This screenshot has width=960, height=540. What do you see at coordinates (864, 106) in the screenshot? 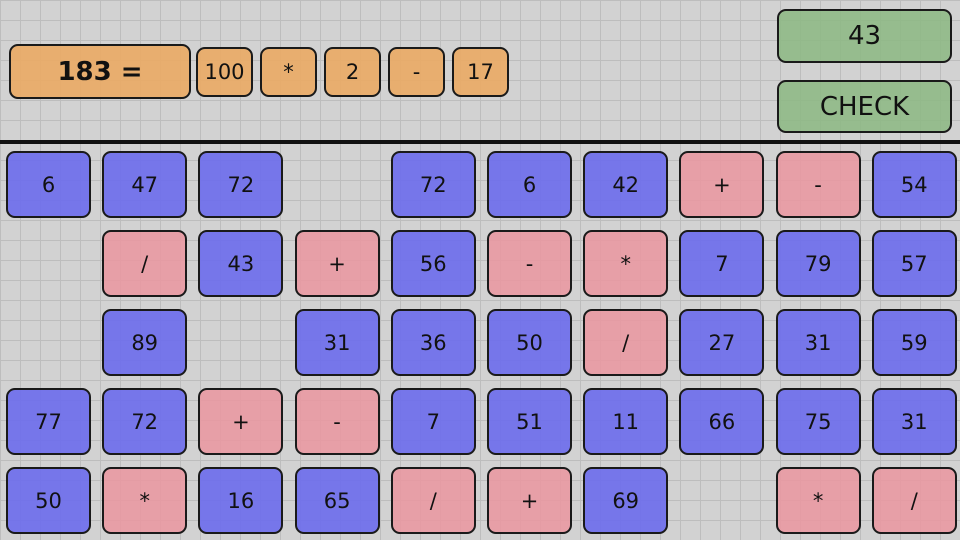
I see `check-button: CHECK` at bounding box center [864, 106].